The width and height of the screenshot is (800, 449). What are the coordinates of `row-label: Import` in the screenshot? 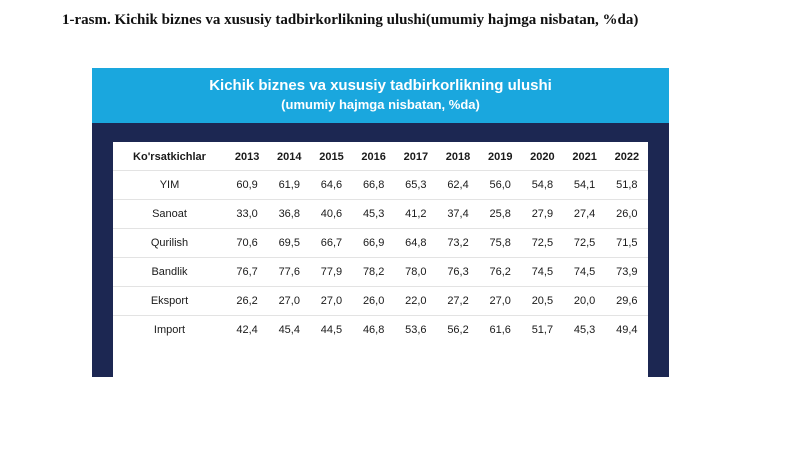 It's located at (169, 329).